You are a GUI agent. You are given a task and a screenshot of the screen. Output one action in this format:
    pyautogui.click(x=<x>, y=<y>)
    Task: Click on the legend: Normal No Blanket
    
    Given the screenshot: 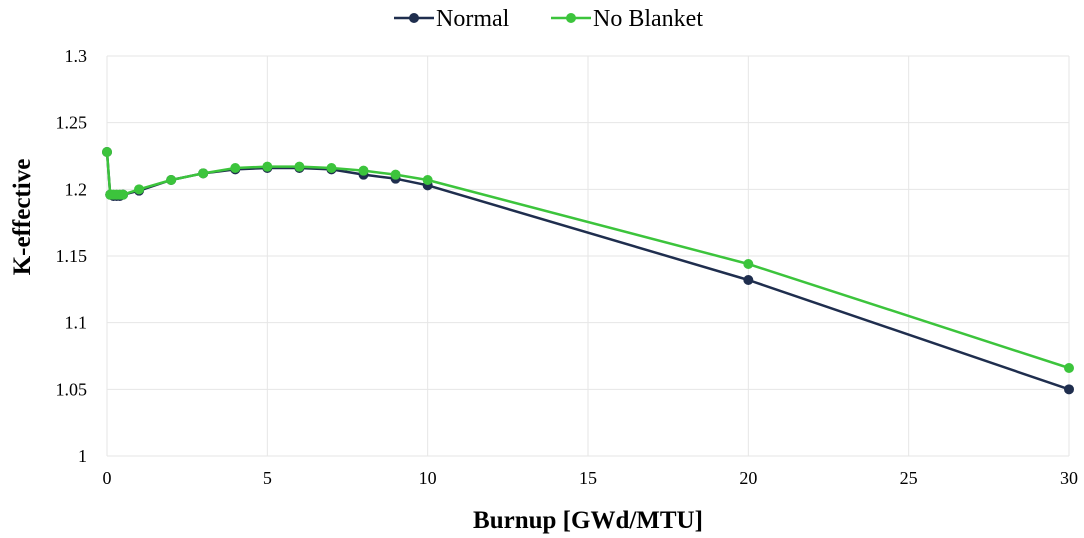 What is the action you would take?
    pyautogui.click(x=548, y=19)
    